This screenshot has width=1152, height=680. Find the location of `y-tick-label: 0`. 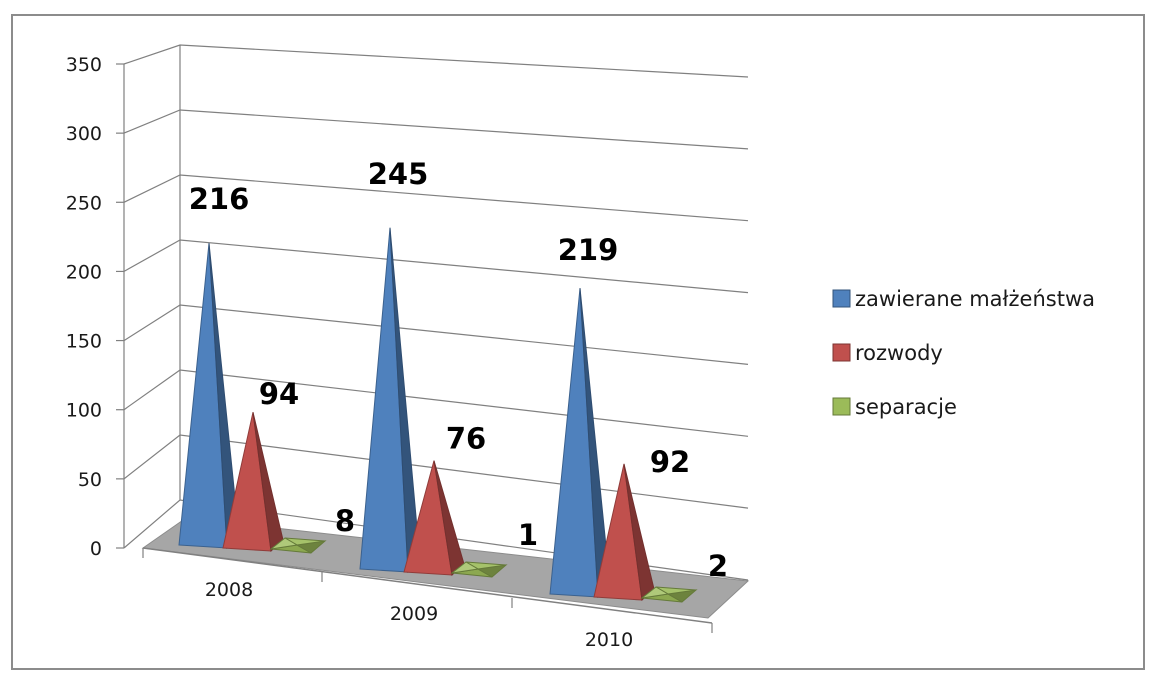

y-tick-label: 0 is located at coordinates (96, 549).